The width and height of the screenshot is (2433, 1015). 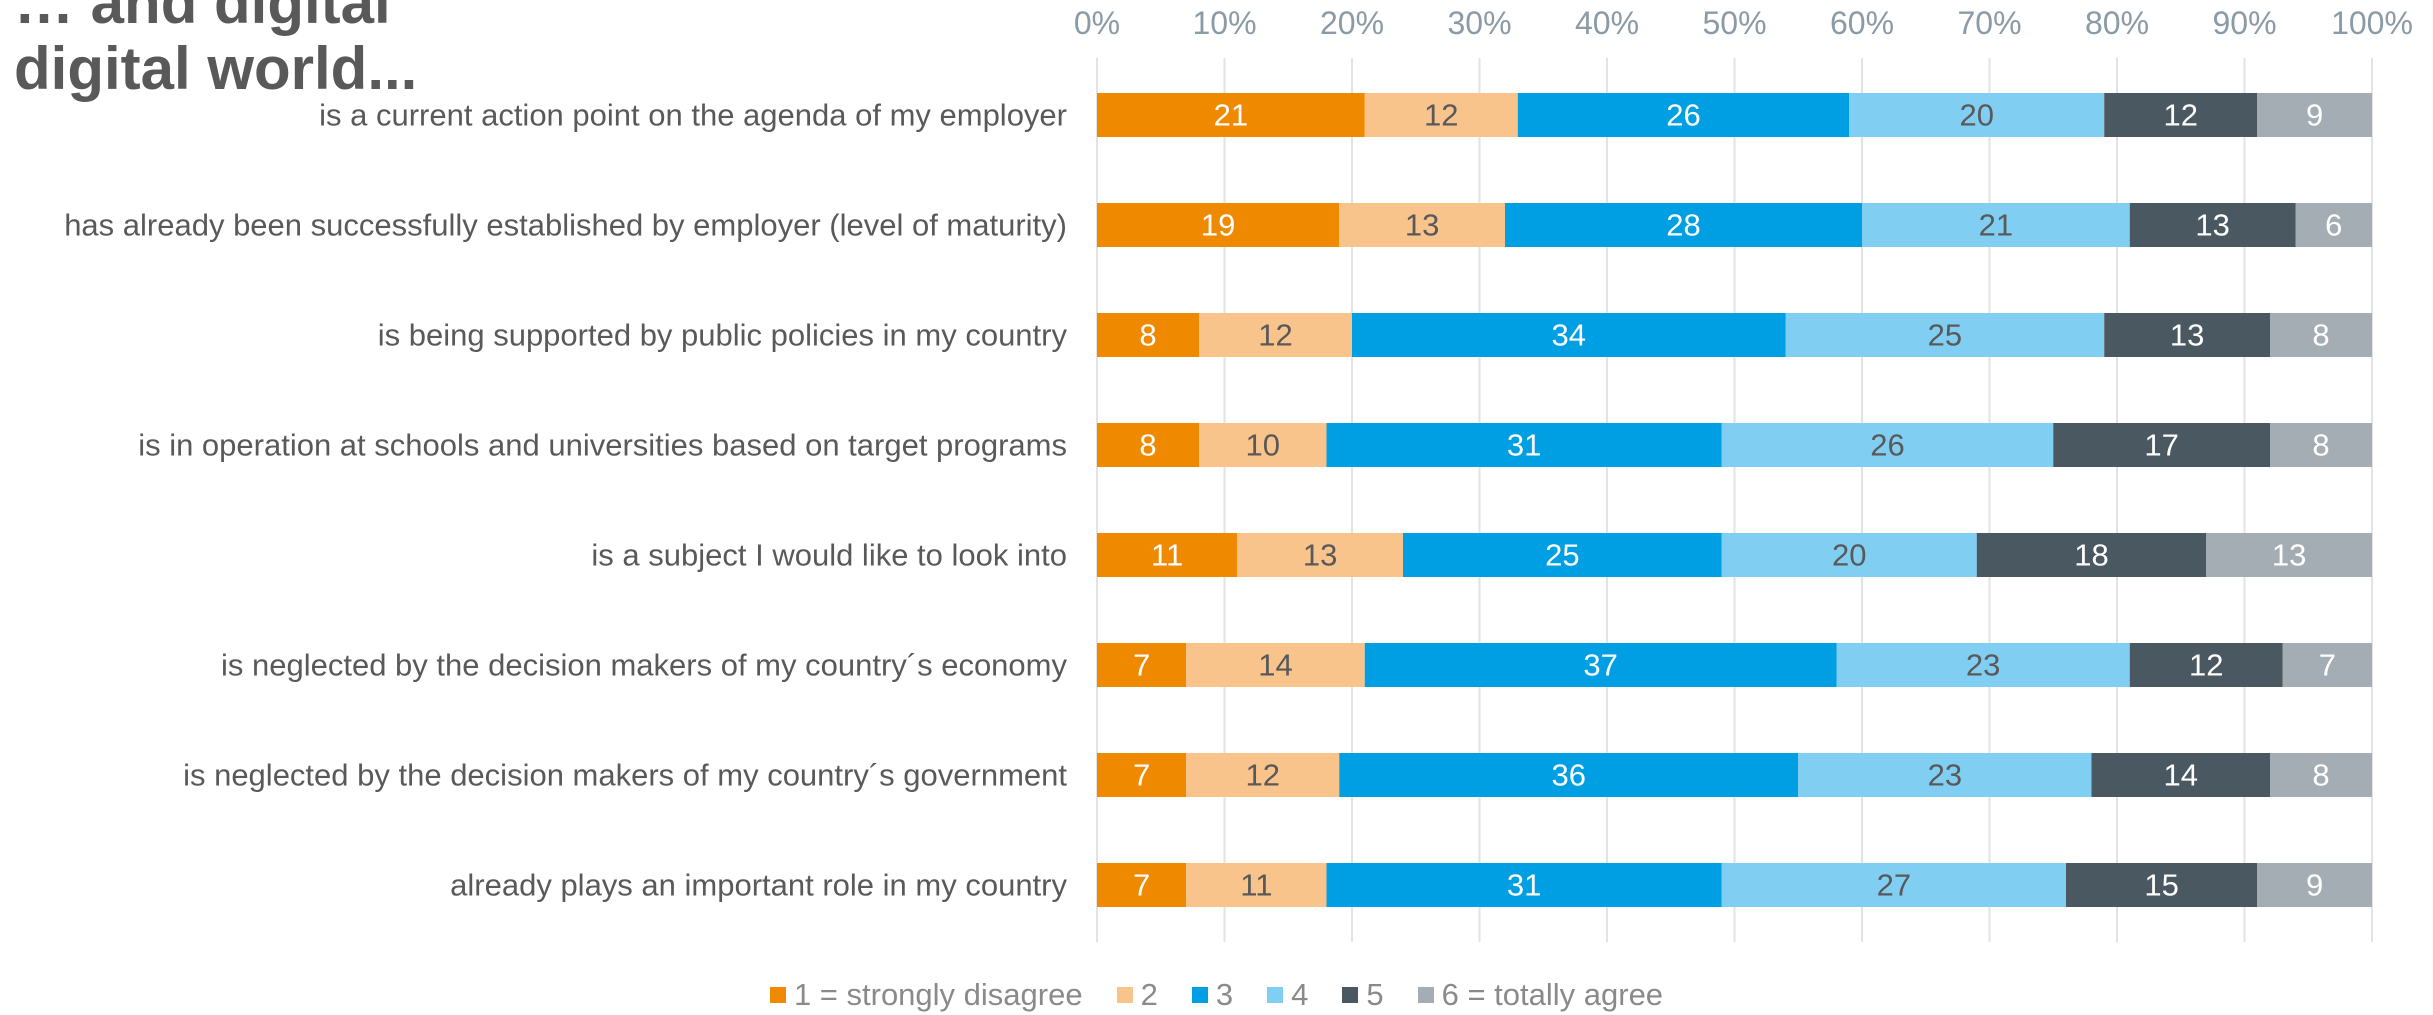 What do you see at coordinates (1263, 445) in the screenshot?
I see `data-label: 10` at bounding box center [1263, 445].